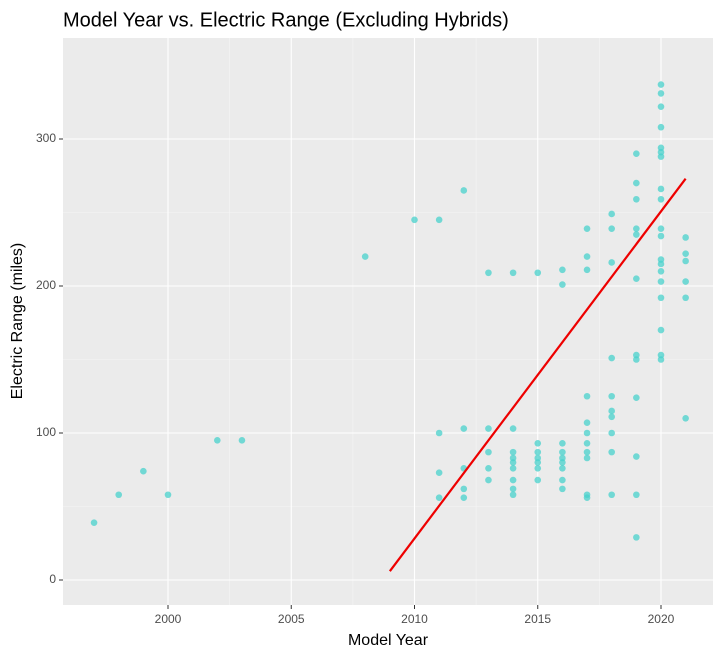 The height and width of the screenshot is (666, 725). Describe the element at coordinates (17, 321) in the screenshot. I see `y-axis-label: Electric Range (miles)` at that location.